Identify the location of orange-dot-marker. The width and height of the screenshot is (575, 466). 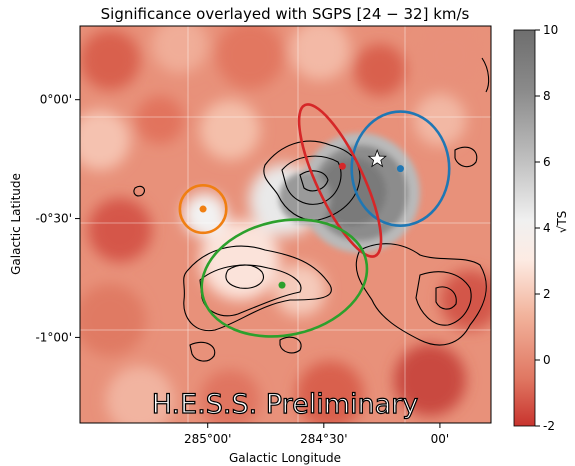
(203, 209).